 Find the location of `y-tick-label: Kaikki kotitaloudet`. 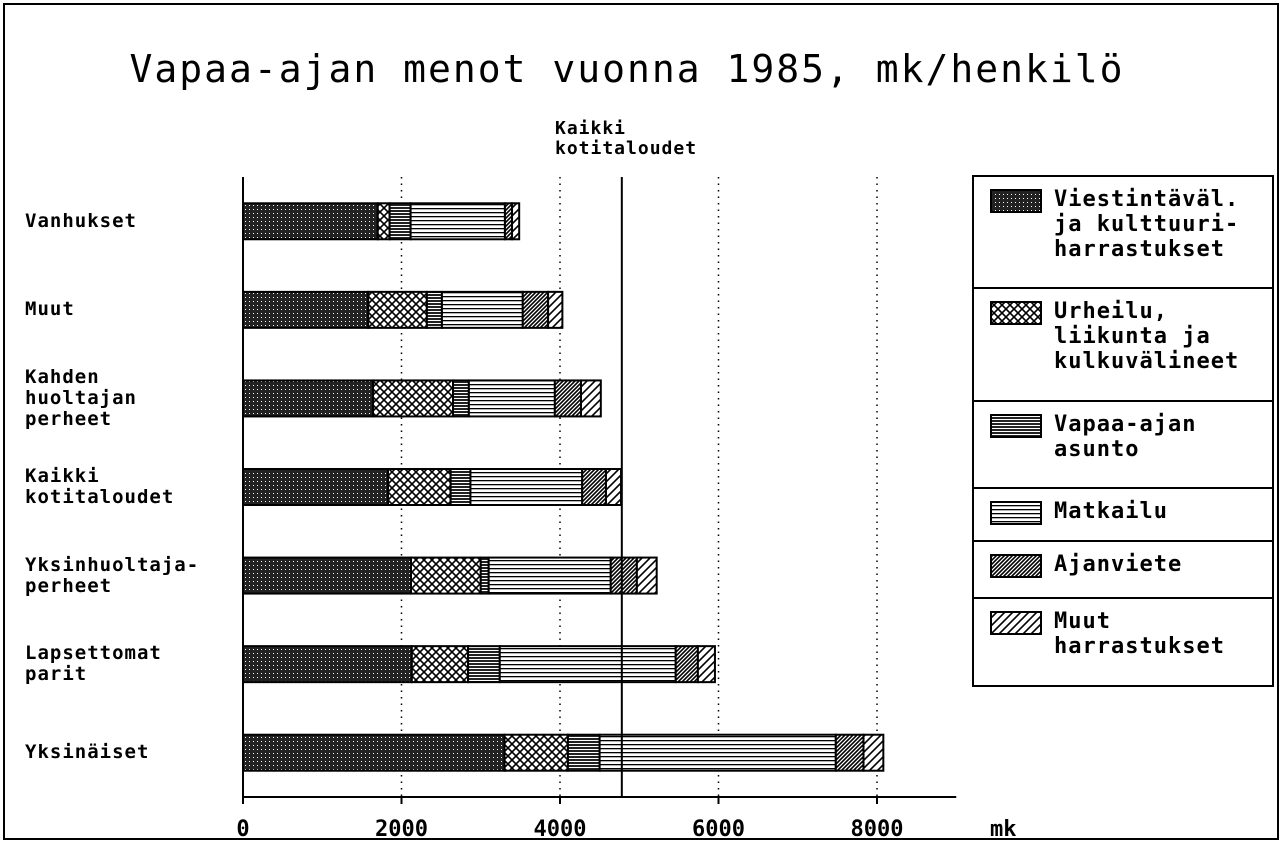

y-tick-label: Kaikki kotitaloudet is located at coordinates (100, 486).